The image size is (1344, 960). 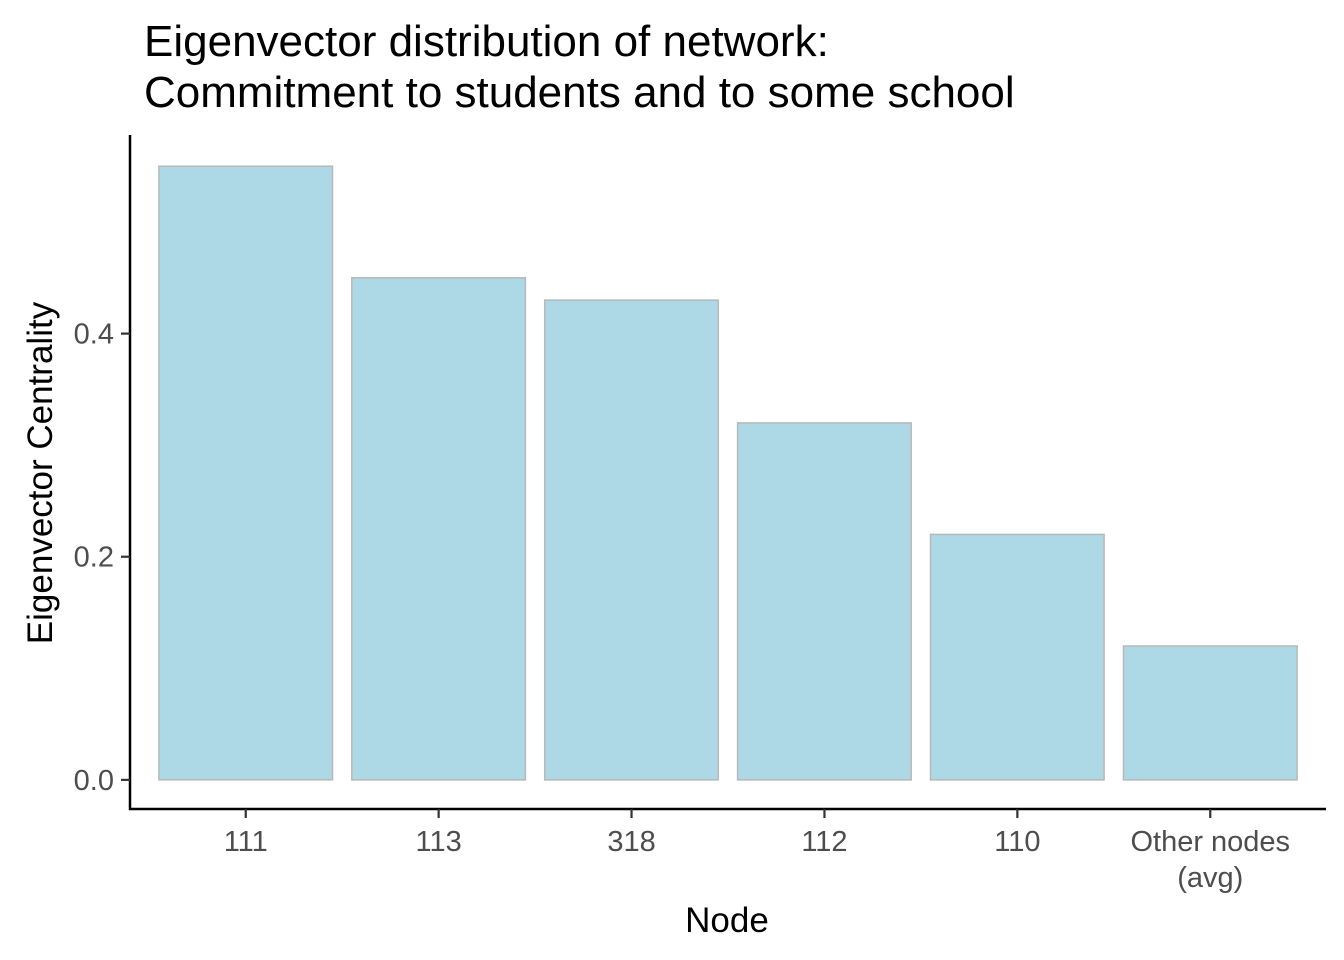 I want to click on x-tick-label: 113, so click(x=439, y=842).